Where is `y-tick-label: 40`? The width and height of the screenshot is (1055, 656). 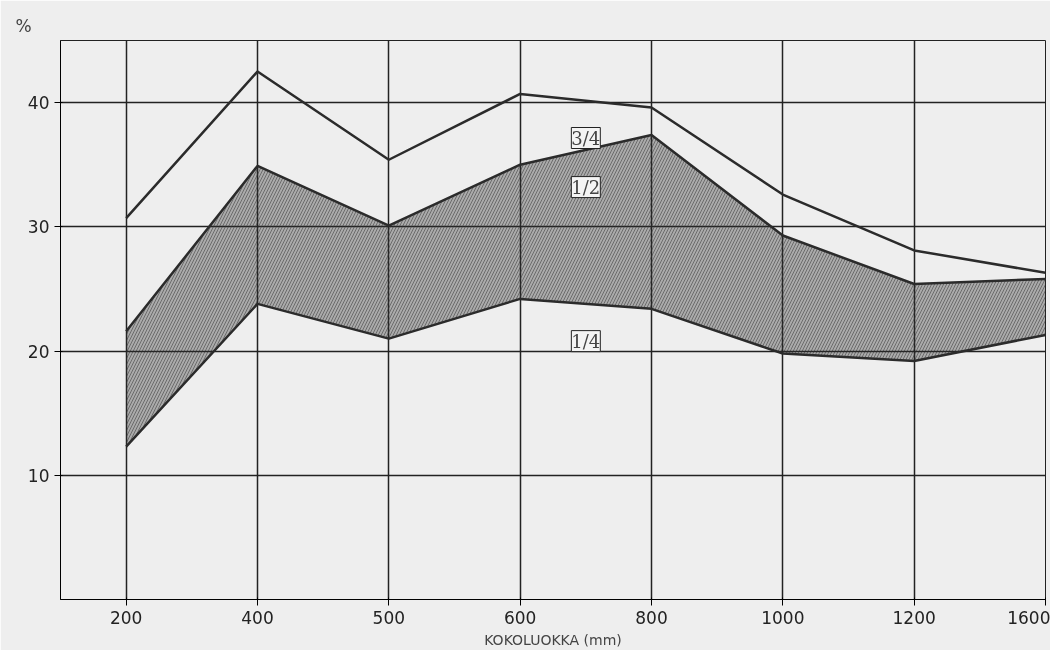
y-tick-label: 40 is located at coordinates (38, 103).